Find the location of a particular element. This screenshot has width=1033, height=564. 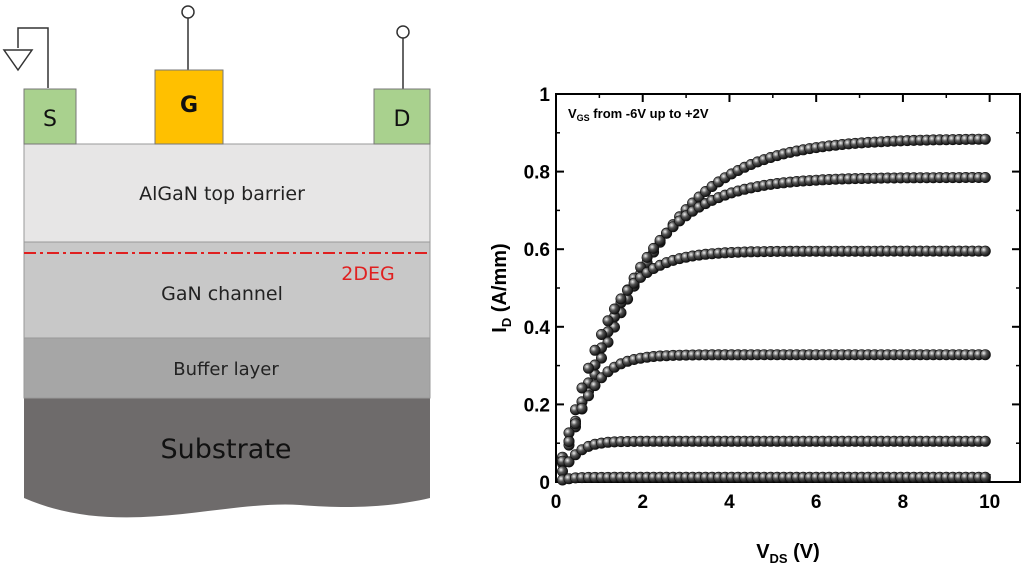

source-label: S is located at coordinates (50, 119).